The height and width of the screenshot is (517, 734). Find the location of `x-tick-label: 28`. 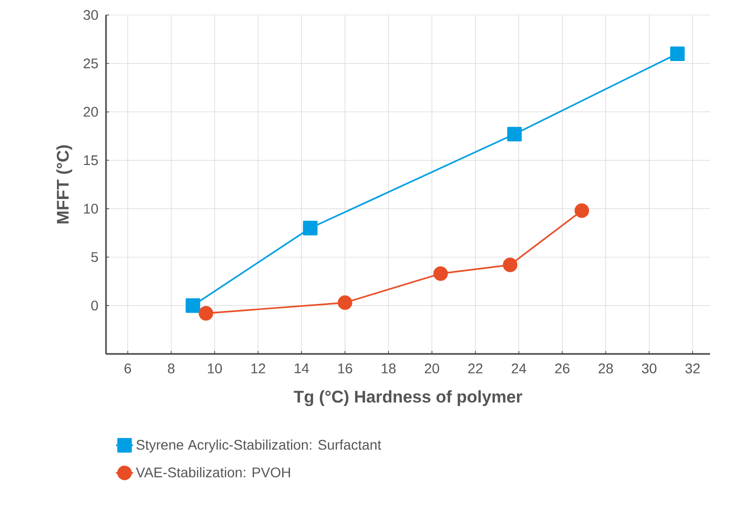

x-tick-label: 28 is located at coordinates (605, 368).